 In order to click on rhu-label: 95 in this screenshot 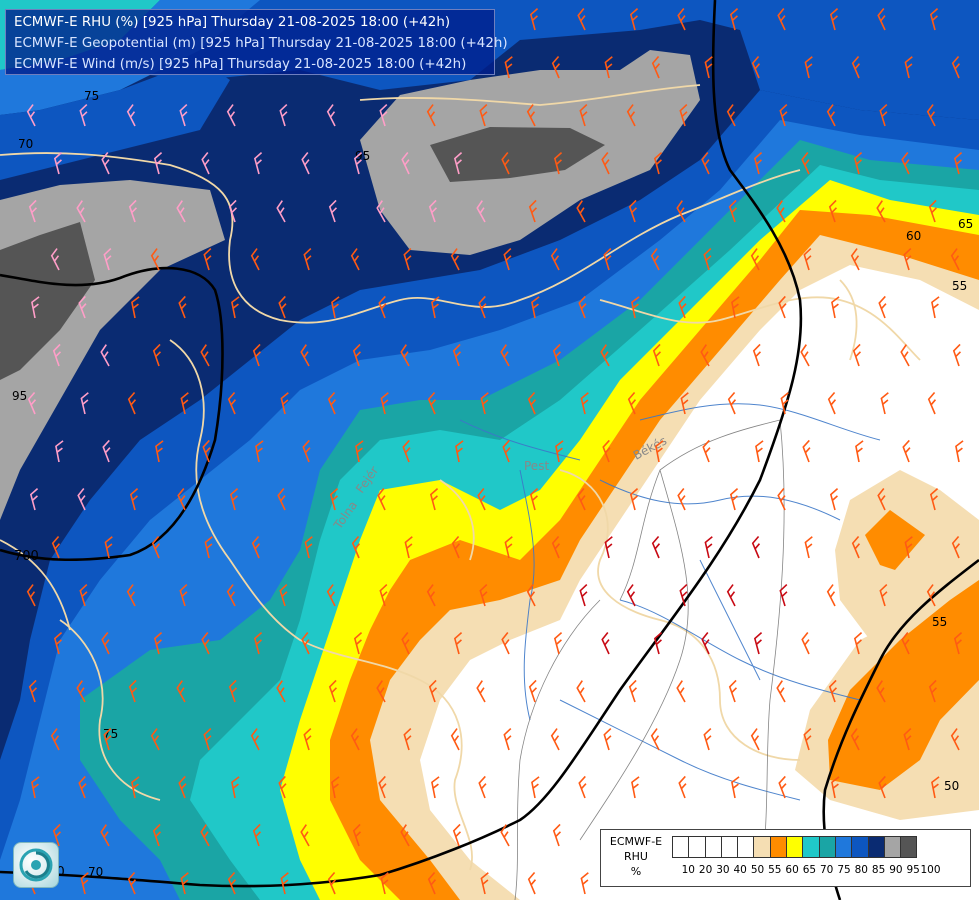, I will do `click(362, 156)`.